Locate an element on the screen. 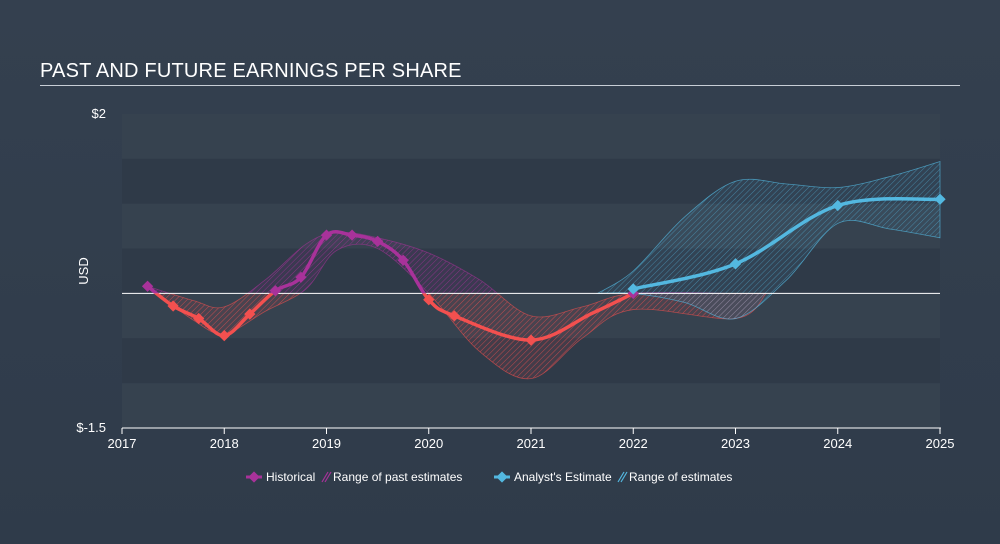 The width and height of the screenshot is (1000, 544). historical-line-negative is located at coordinates (394, 317).